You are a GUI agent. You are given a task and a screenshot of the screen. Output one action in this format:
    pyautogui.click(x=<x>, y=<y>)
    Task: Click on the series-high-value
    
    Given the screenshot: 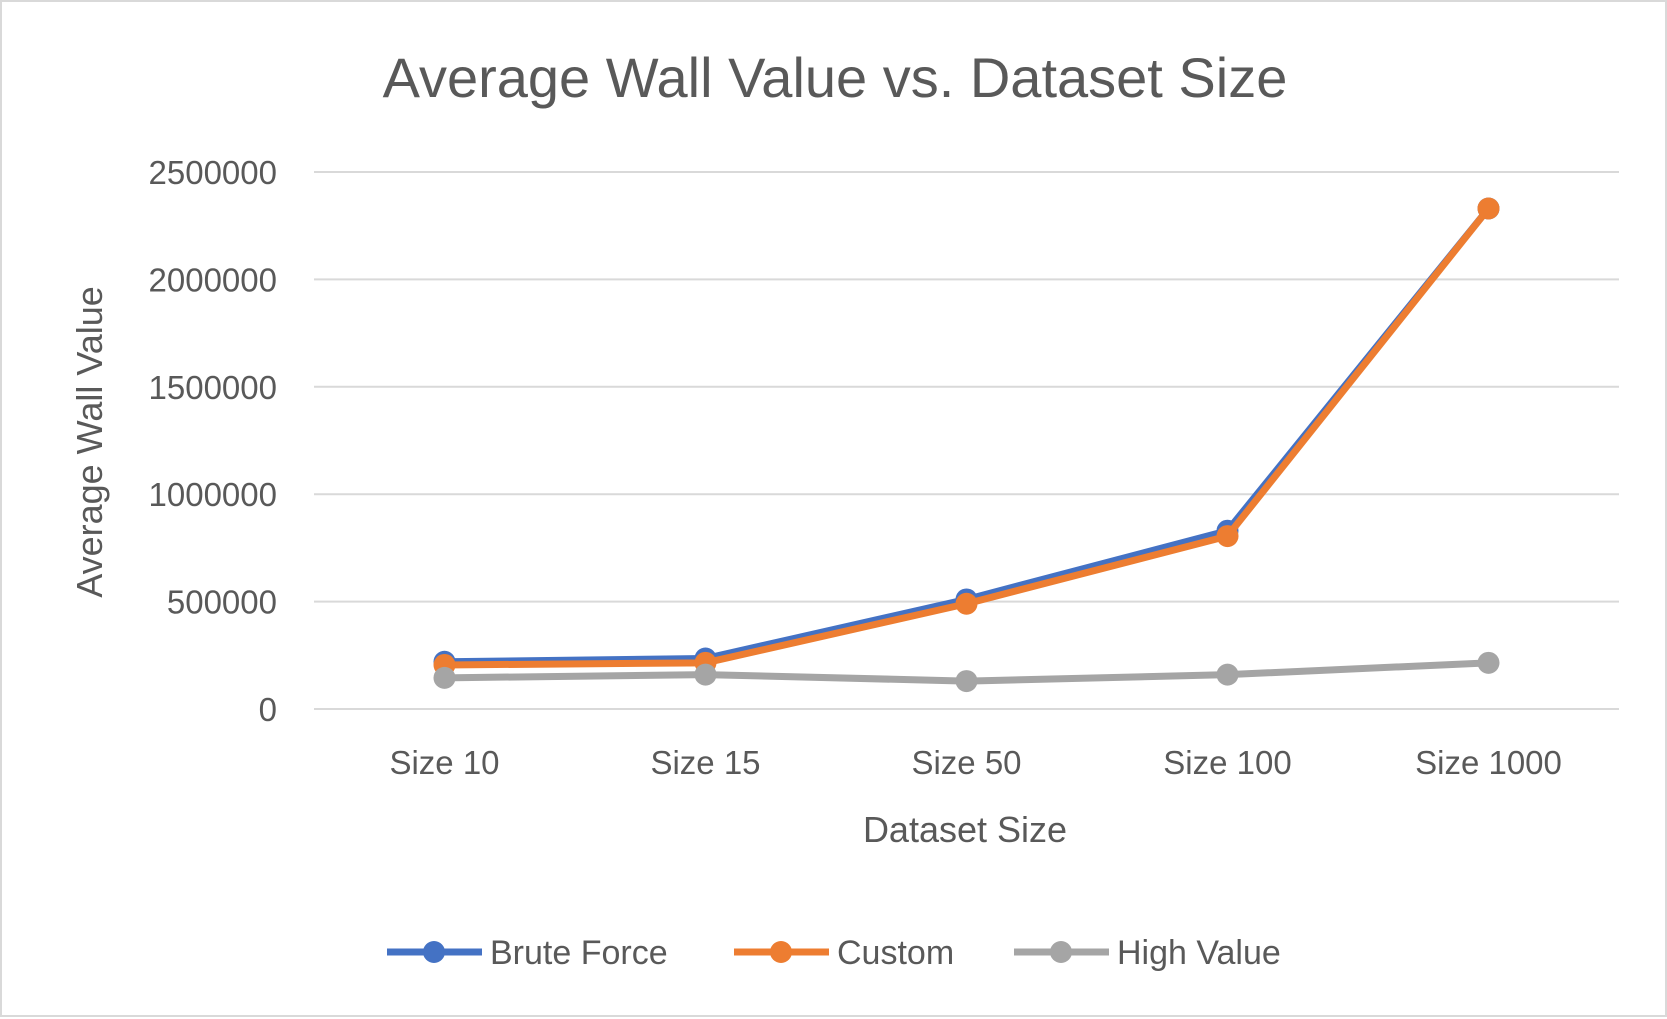 What is the action you would take?
    pyautogui.click(x=966, y=672)
    